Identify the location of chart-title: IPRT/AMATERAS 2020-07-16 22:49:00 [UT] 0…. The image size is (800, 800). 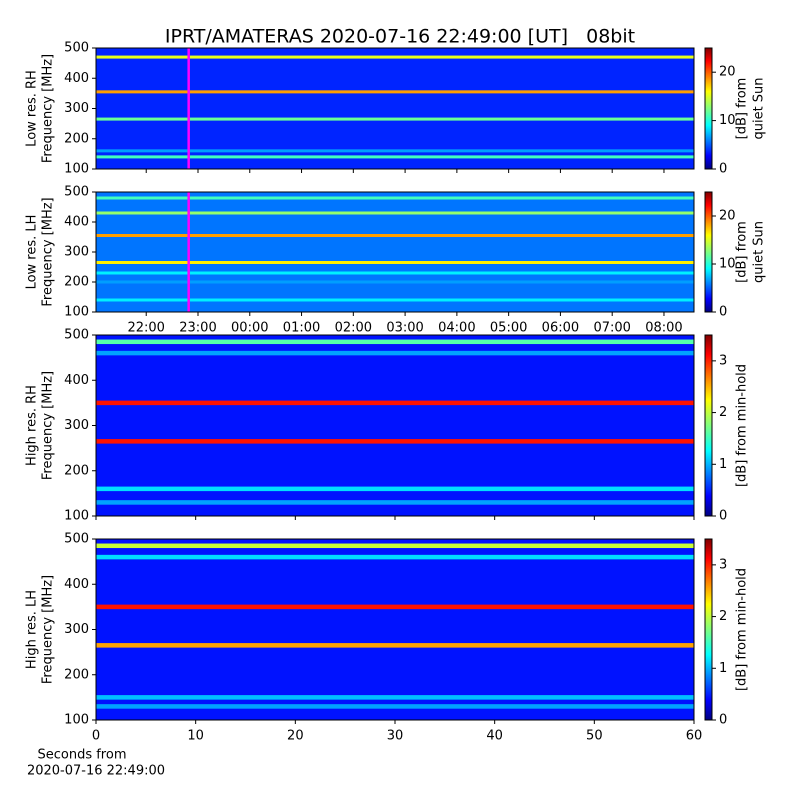
(400, 37).